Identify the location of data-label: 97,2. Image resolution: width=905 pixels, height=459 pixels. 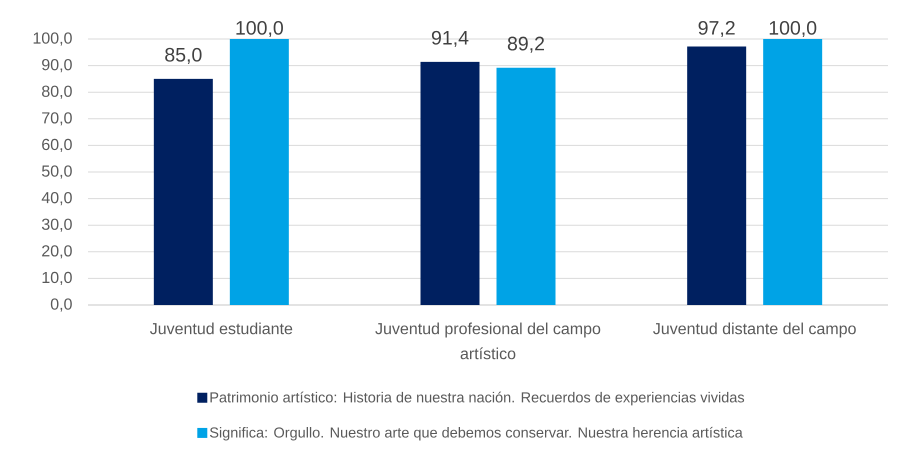
(716, 29).